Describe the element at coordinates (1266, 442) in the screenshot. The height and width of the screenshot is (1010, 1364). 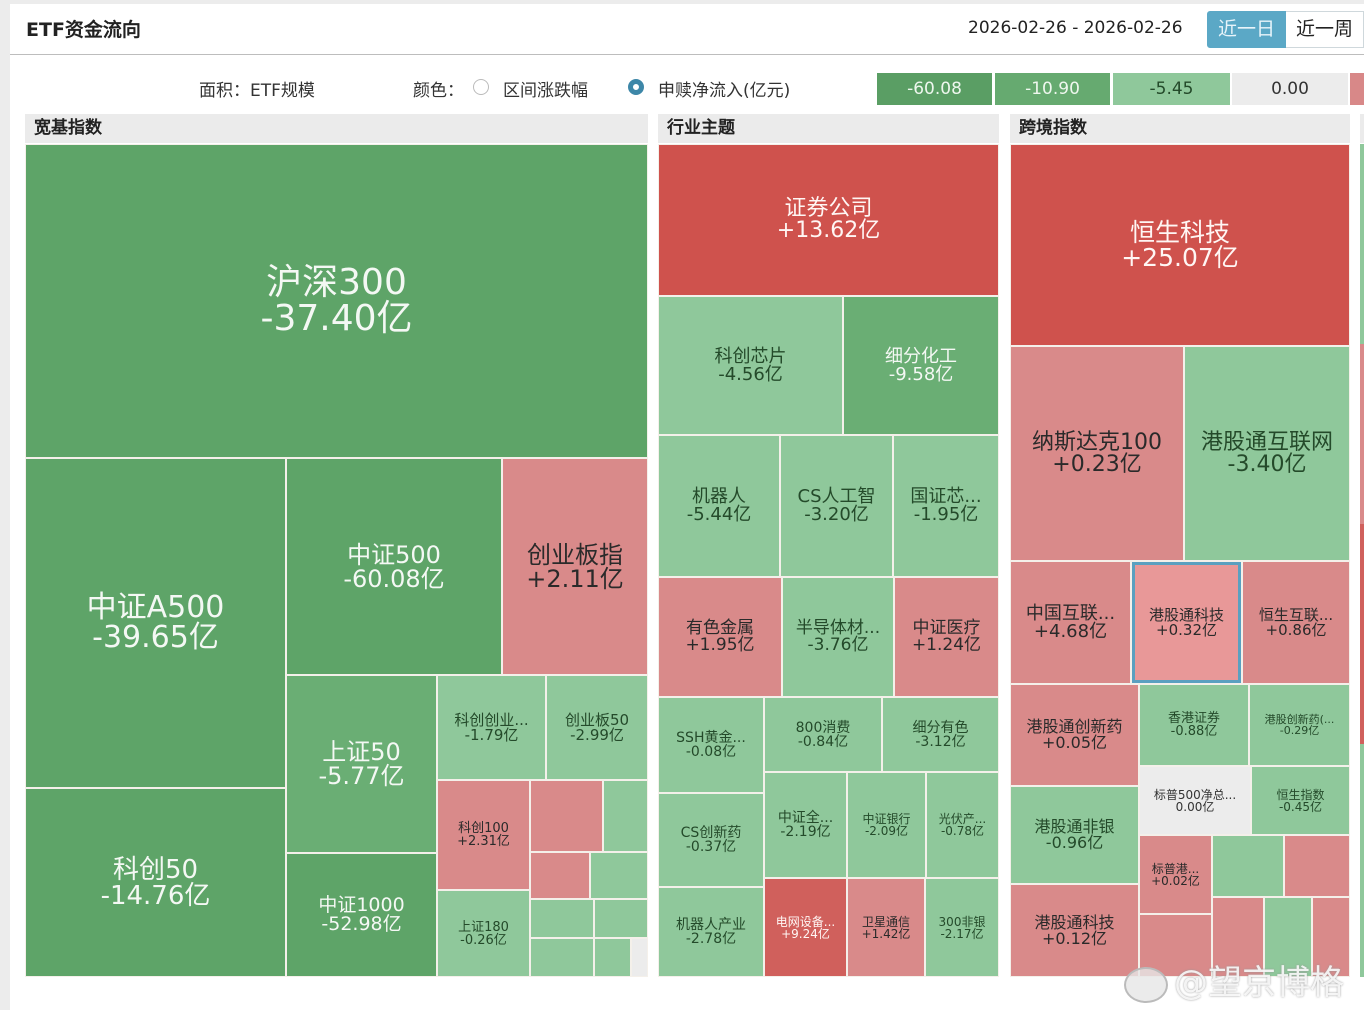
I see `tile-name: 港股通互联网` at that location.